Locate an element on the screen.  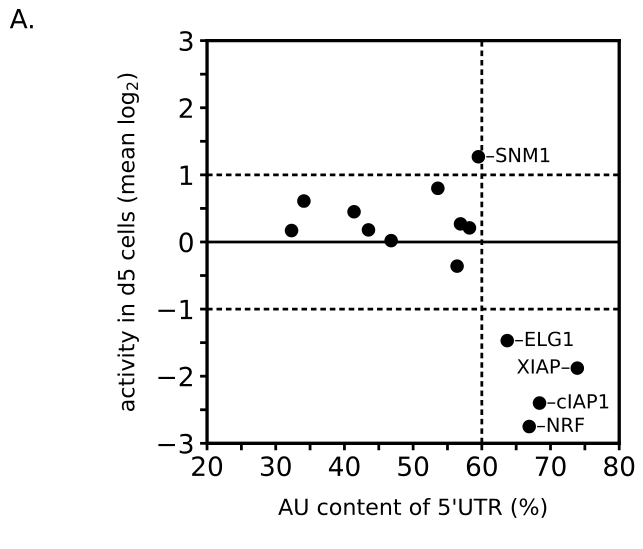
chart-title: A. is located at coordinates (21, 18).